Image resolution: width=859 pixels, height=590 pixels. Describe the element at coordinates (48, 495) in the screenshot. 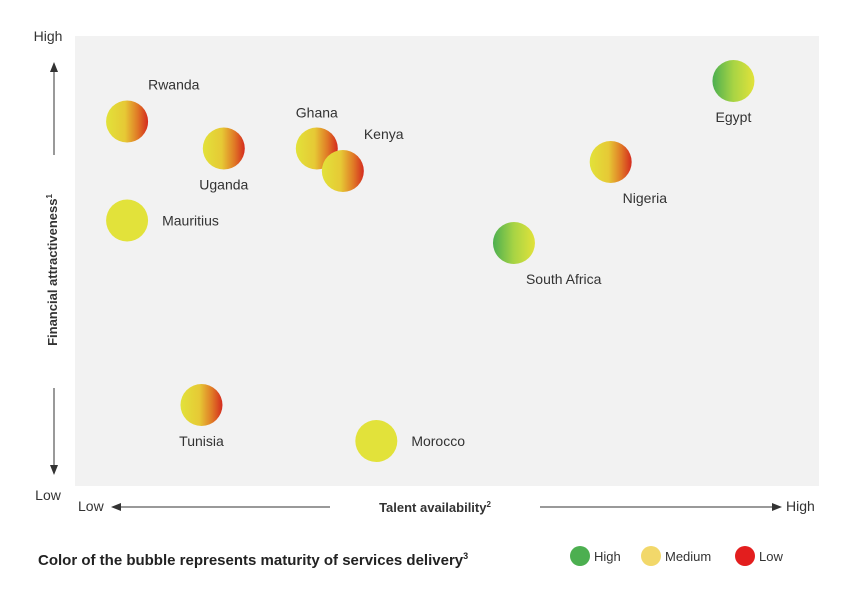

I see `y-low-label: Low` at that location.